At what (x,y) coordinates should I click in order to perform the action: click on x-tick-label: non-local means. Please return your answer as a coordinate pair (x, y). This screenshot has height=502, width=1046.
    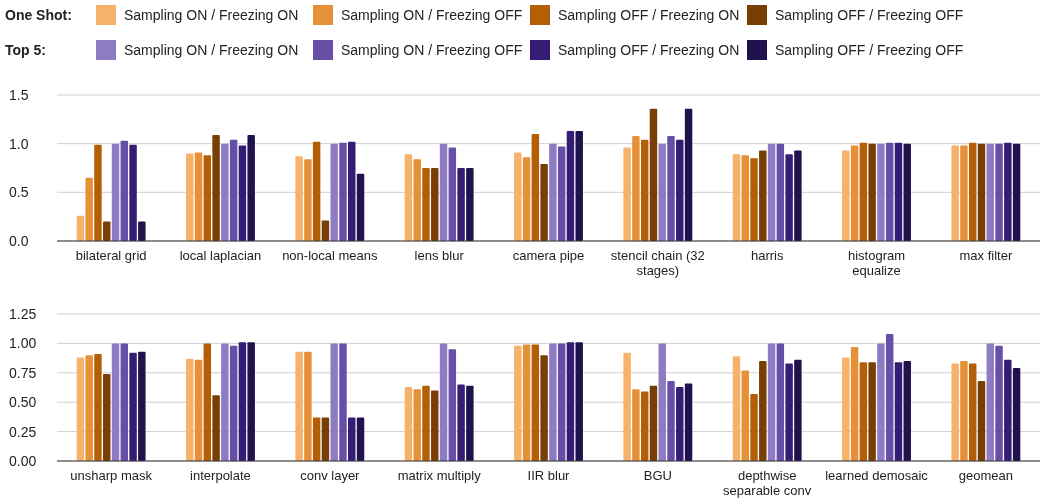
    Looking at the image, I should click on (330, 256).